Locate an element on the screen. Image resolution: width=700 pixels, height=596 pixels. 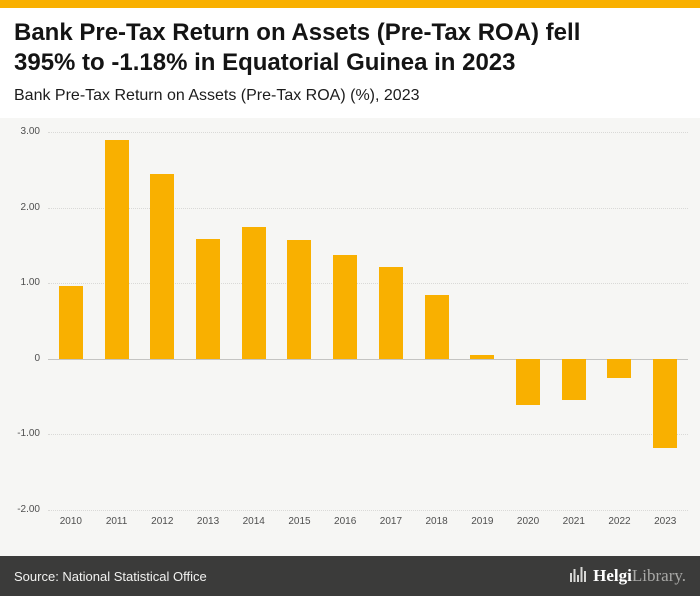
brand-name-library: Library. is located at coordinates (658, 575).